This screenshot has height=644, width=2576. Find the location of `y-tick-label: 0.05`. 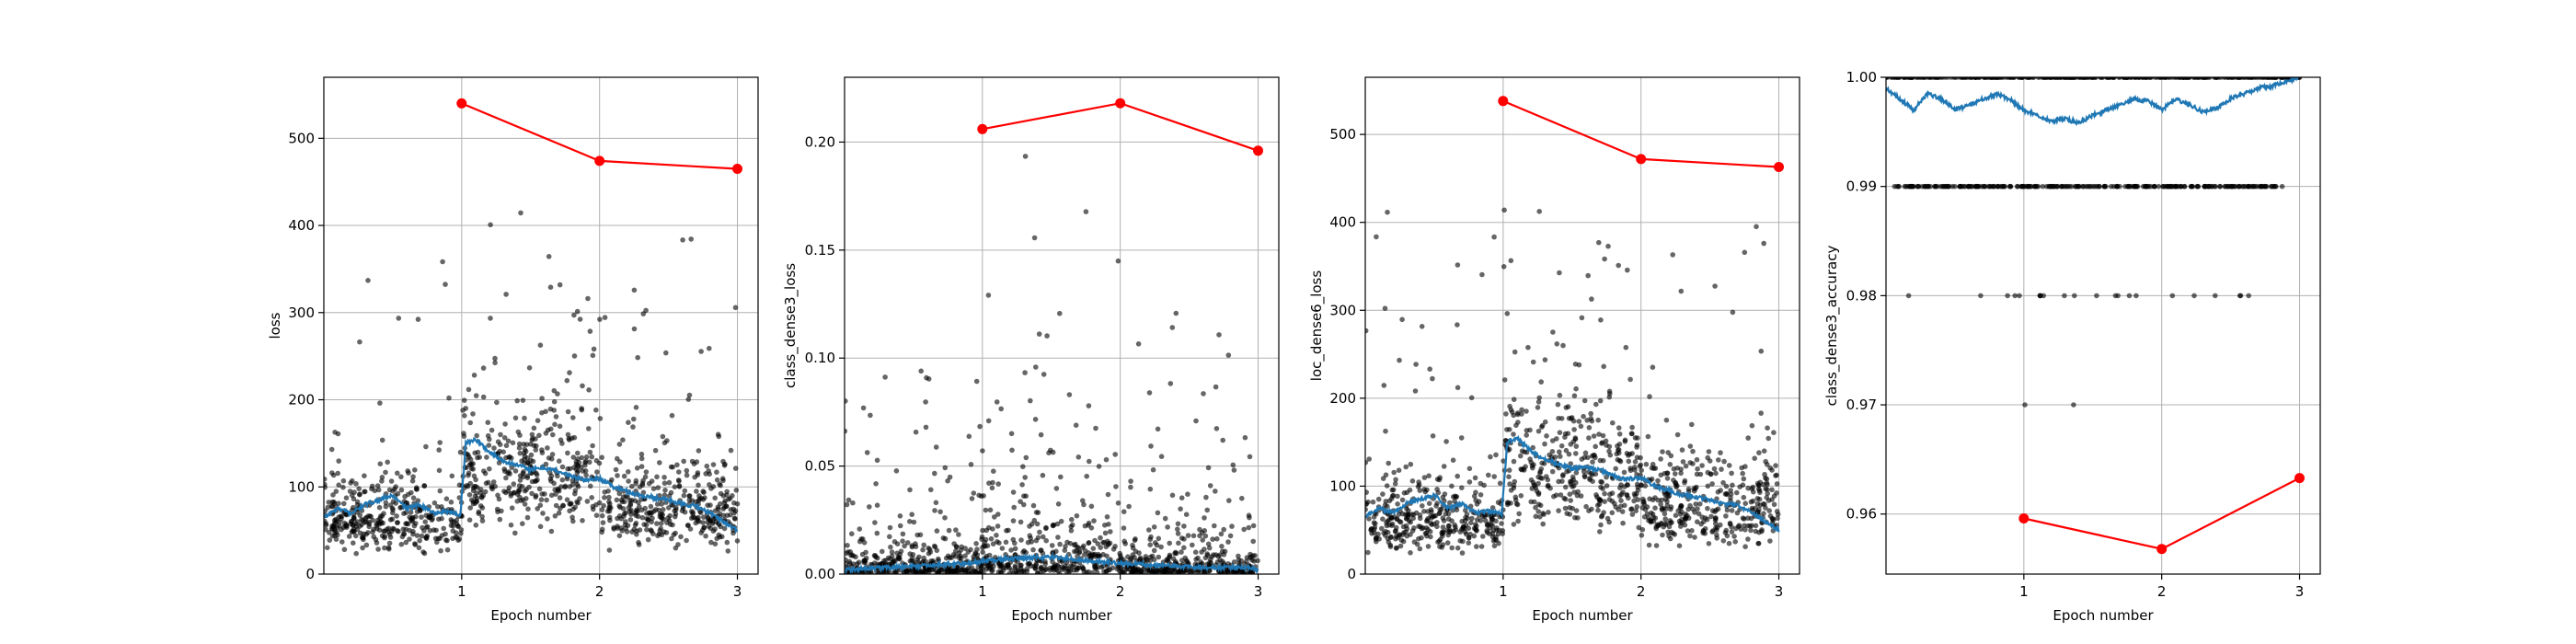

y-tick-label: 0.05 is located at coordinates (820, 466).